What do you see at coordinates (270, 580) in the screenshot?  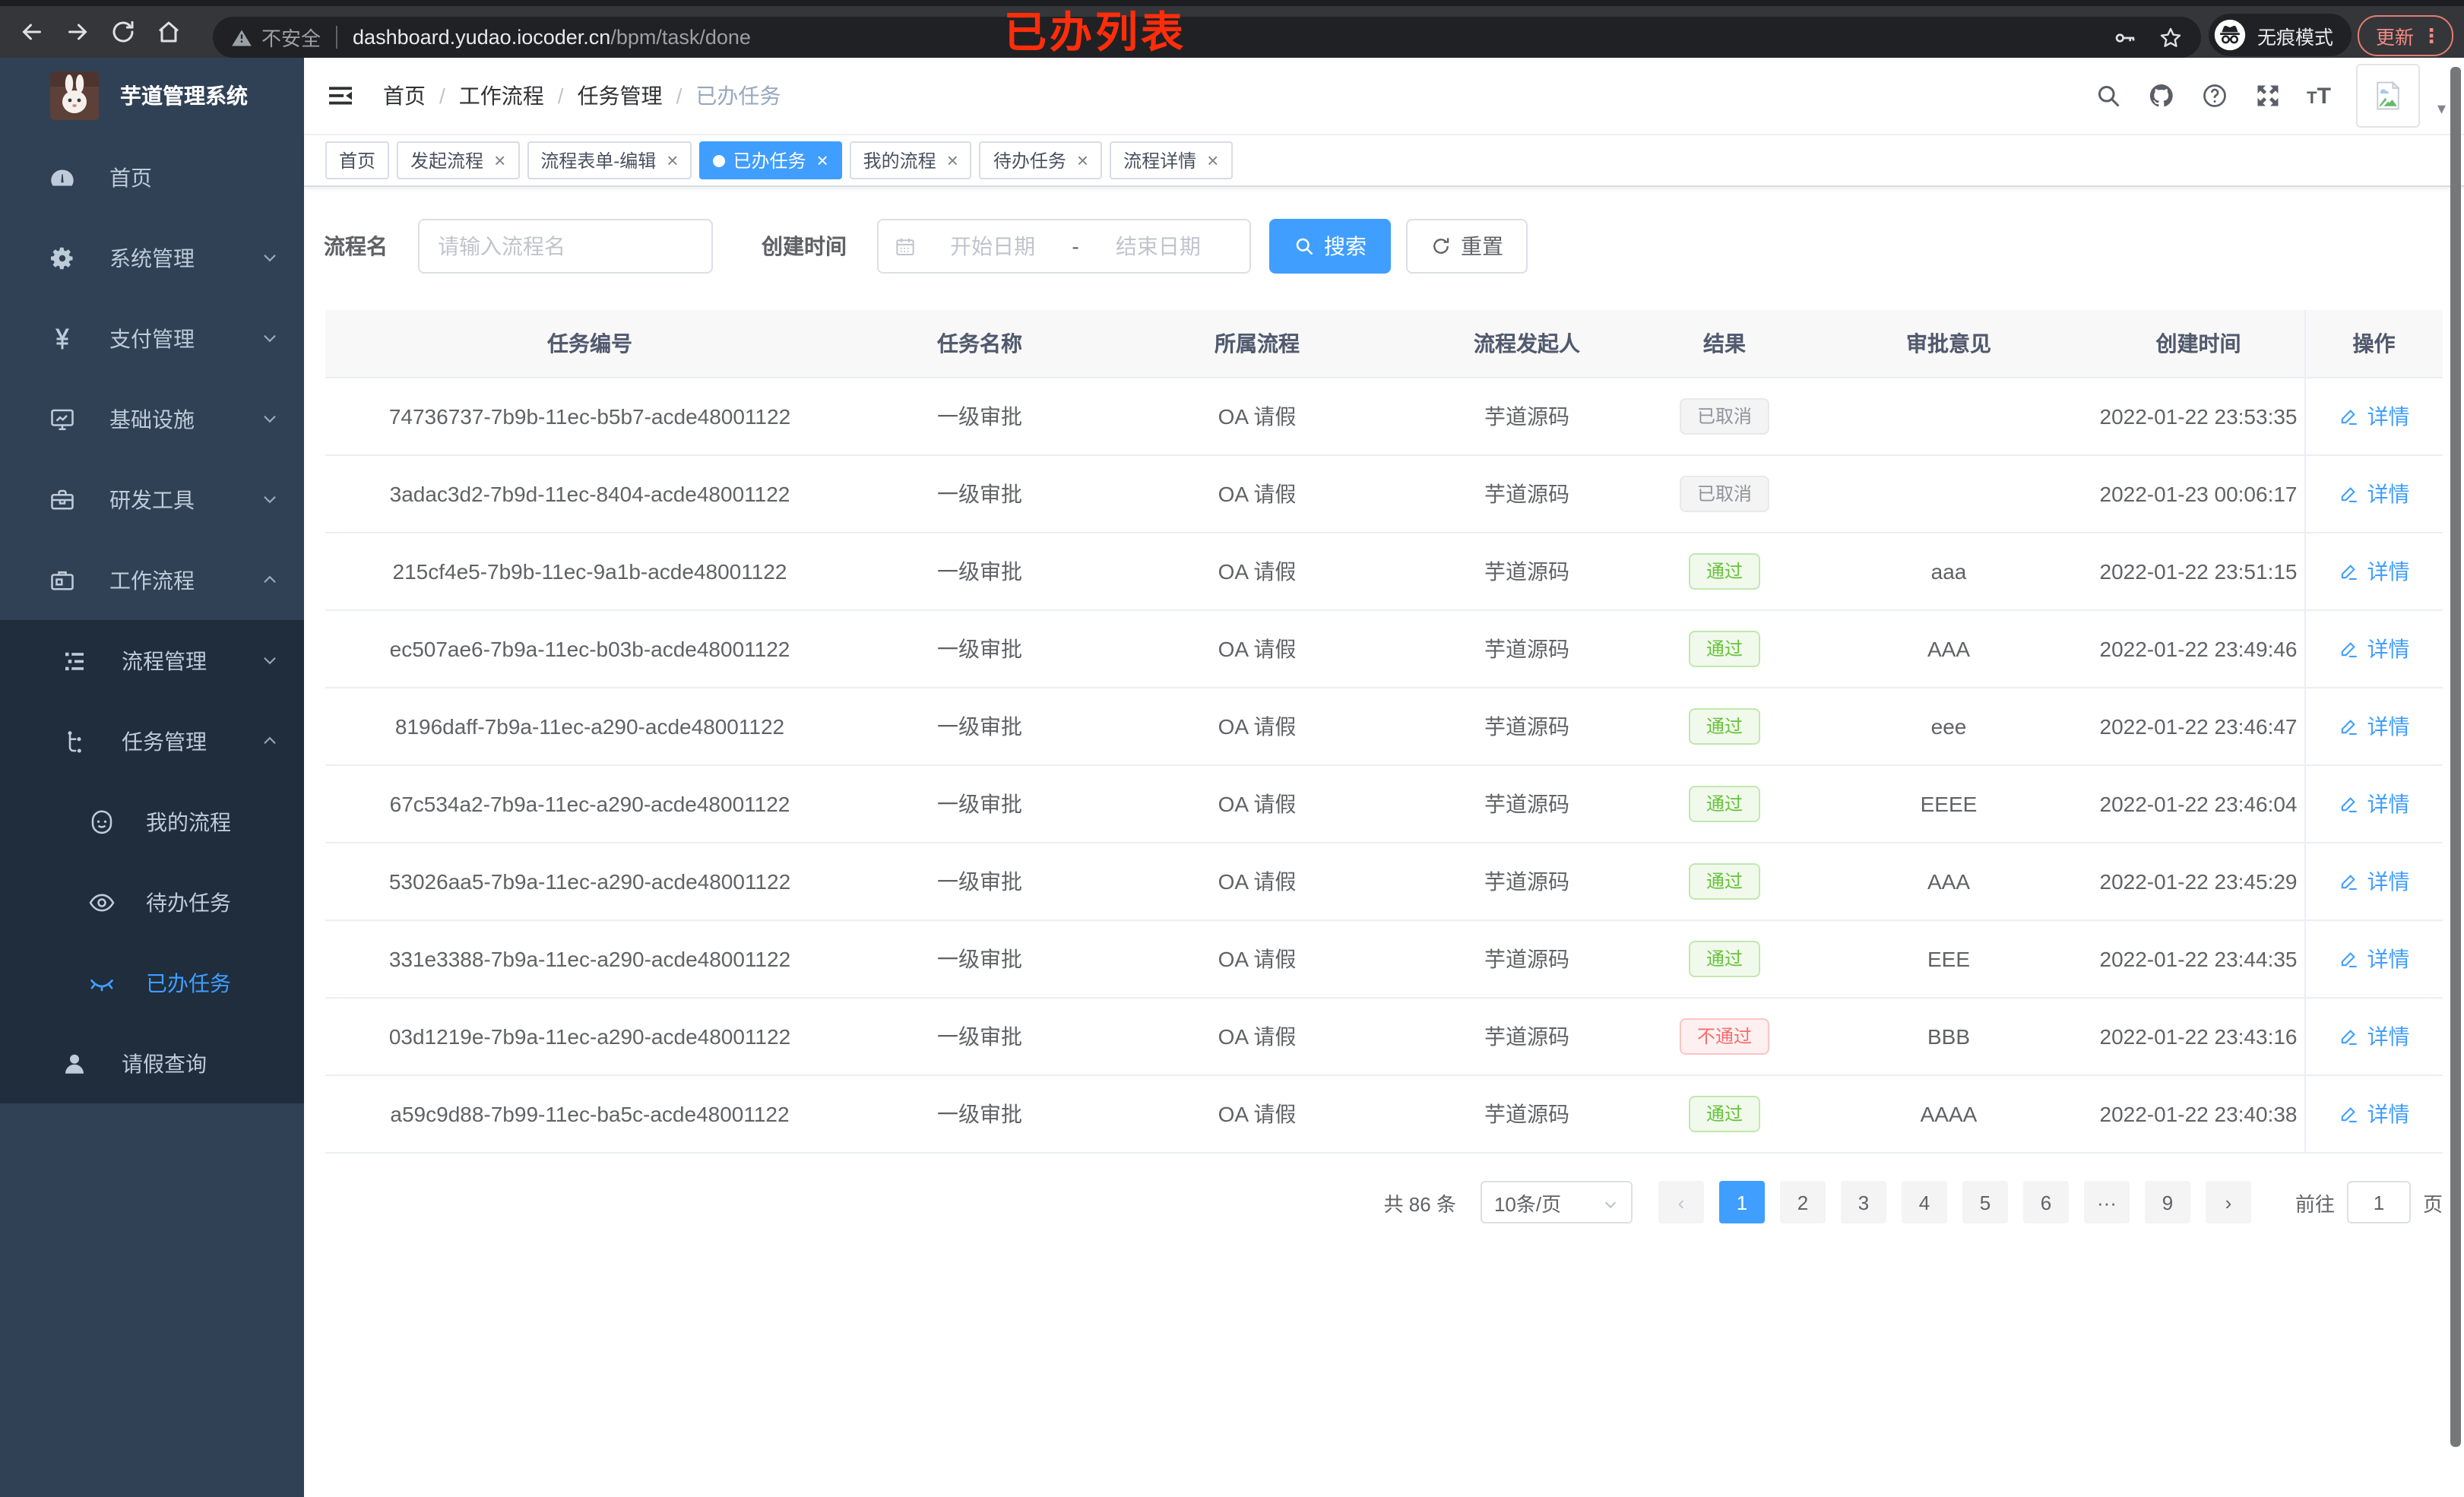 I see `chevron-up-icon` at bounding box center [270, 580].